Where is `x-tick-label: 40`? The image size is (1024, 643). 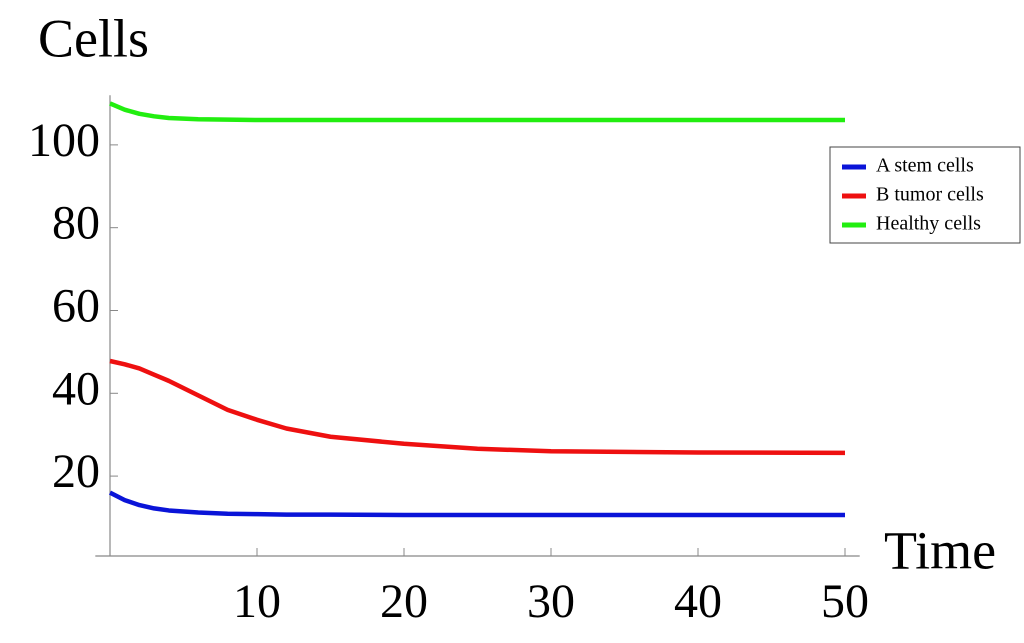 x-tick-label: 40 is located at coordinates (698, 601).